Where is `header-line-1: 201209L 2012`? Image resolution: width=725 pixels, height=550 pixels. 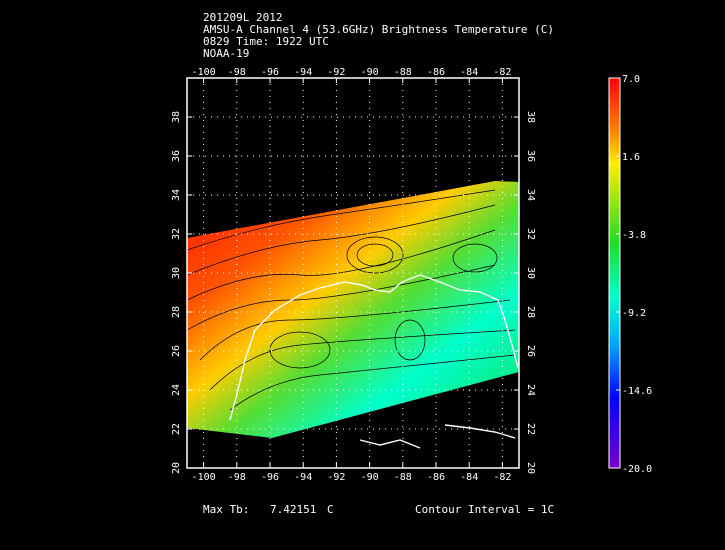 header-line-1: 201209L 2012 is located at coordinates (243, 17).